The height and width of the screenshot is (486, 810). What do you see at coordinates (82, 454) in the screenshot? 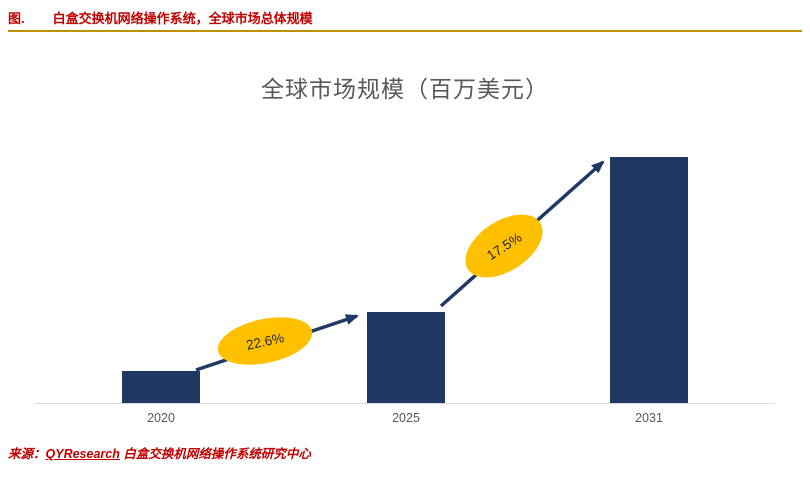
I see `source-name: QYResearch` at bounding box center [82, 454].